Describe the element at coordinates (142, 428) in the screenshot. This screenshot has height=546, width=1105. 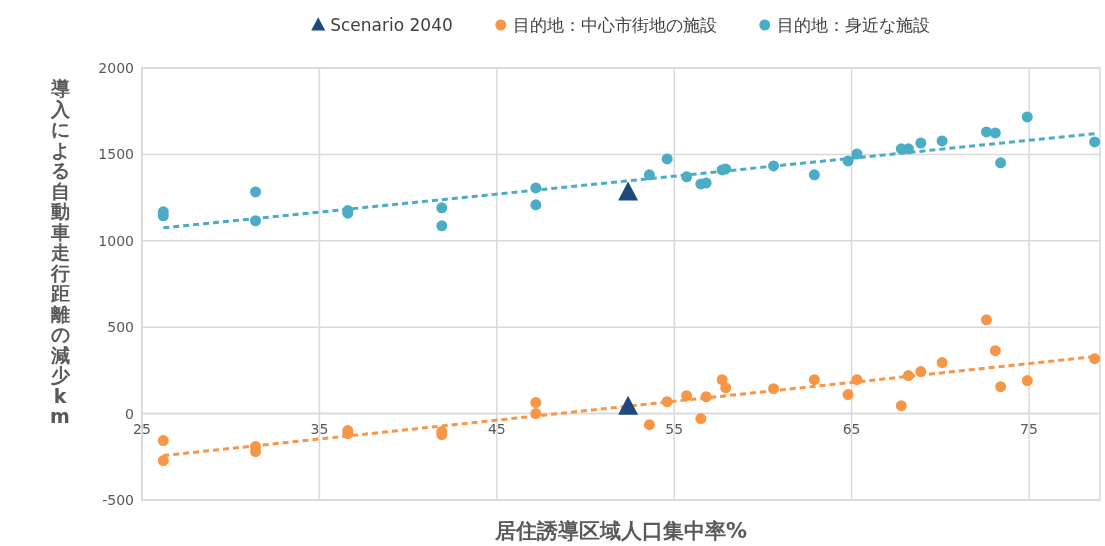
I see `x-tick-label: 25` at that location.